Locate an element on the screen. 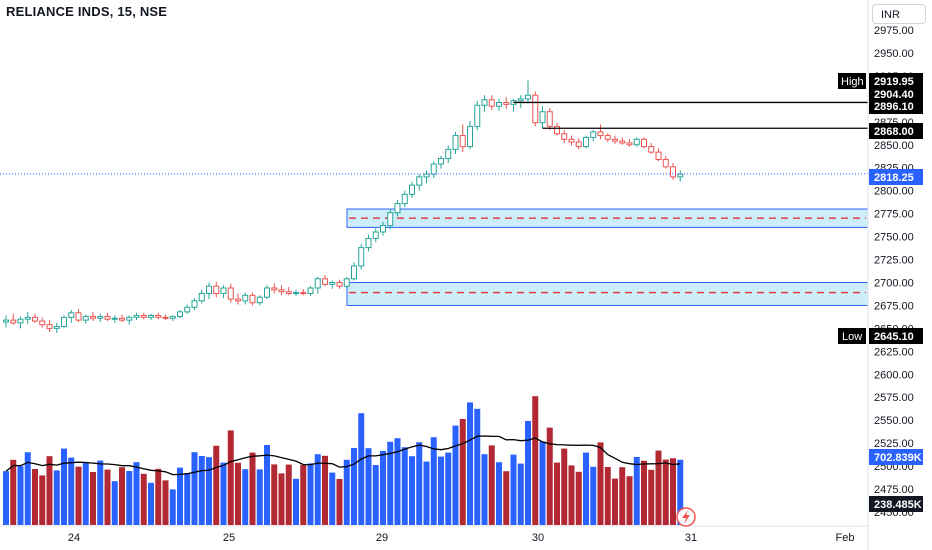  low-badge-bg is located at coordinates (896, 336).